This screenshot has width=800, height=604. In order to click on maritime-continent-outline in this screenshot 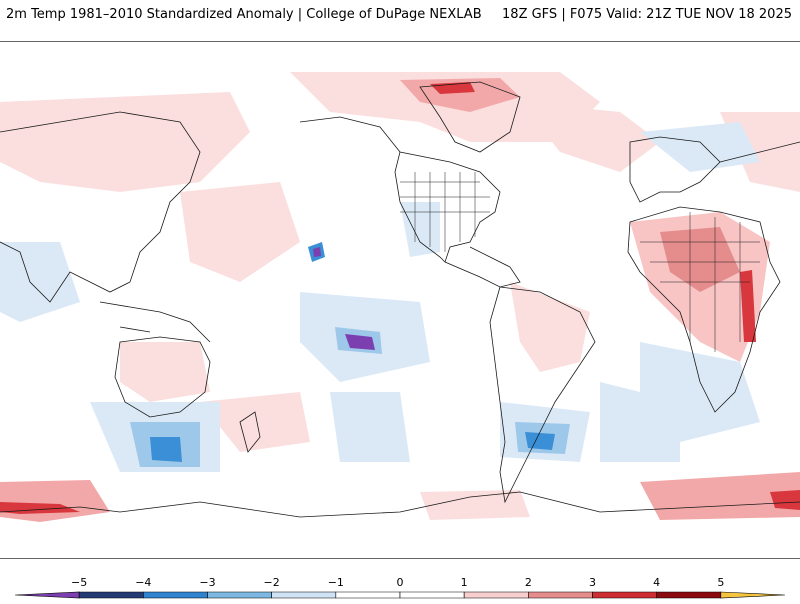, I will do `click(155, 322)`.